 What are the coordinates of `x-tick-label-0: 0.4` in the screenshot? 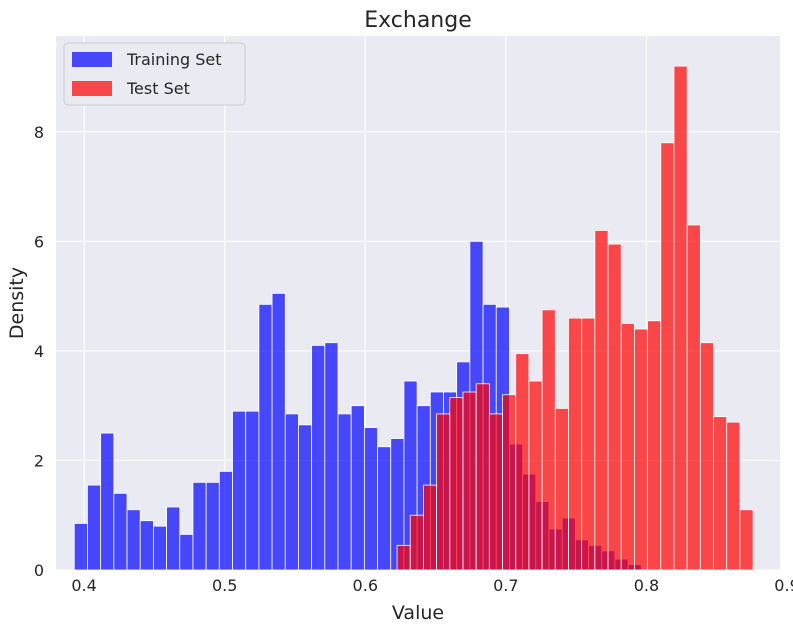 It's located at (83, 585).